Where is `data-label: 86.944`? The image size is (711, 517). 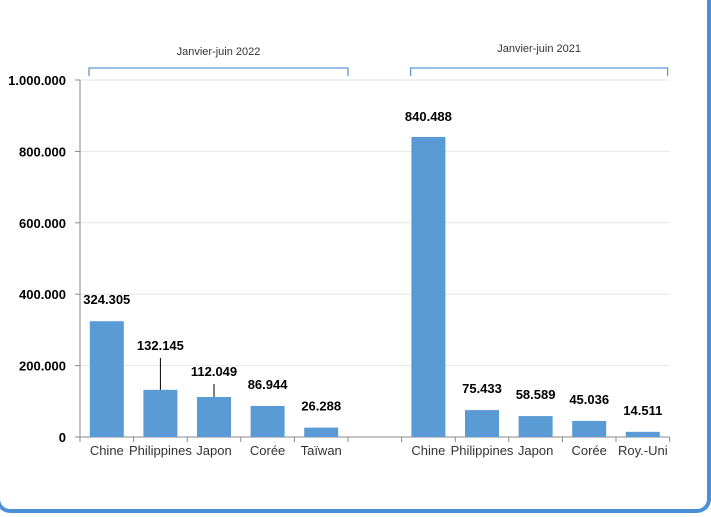 data-label: 86.944 is located at coordinates (268, 384).